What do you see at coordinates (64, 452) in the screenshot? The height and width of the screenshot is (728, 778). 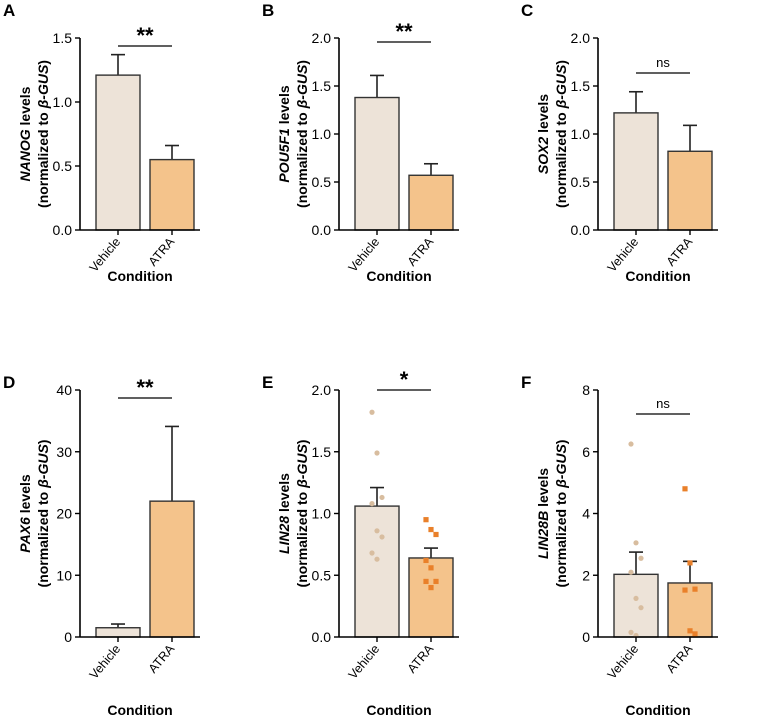 I see `y-tick-label: 30` at bounding box center [64, 452].